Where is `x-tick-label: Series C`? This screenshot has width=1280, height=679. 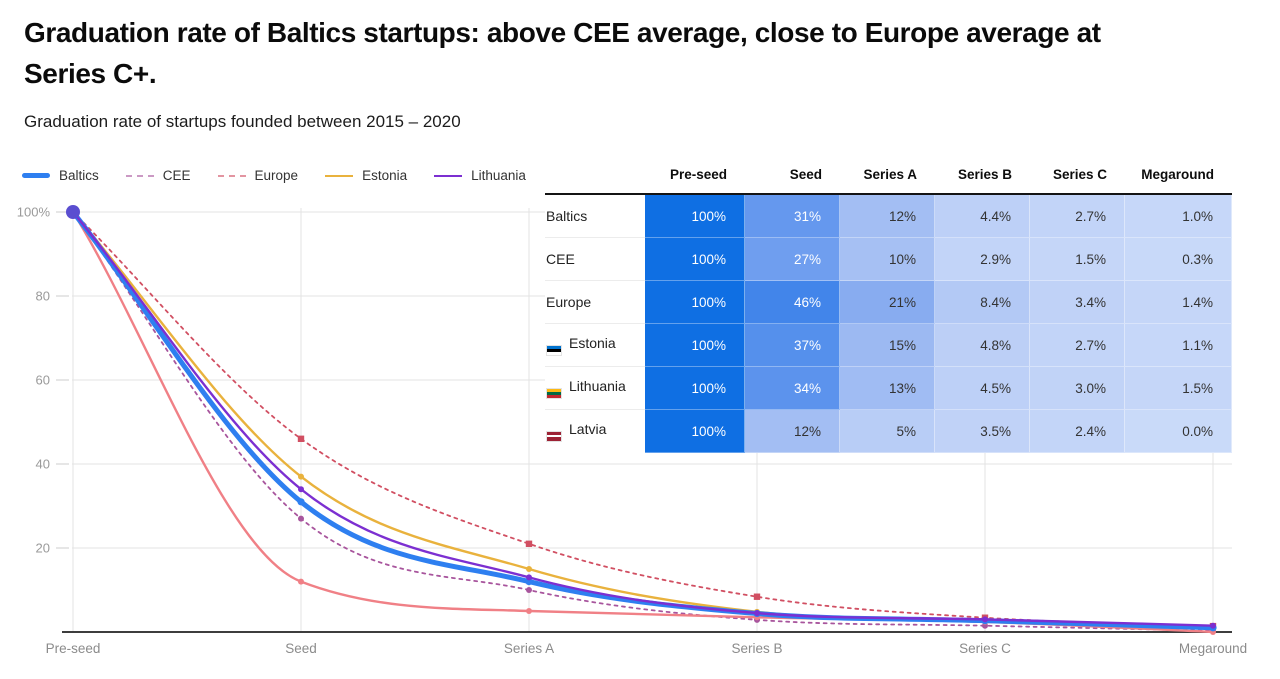
x-tick-label: Series C is located at coordinates (985, 648).